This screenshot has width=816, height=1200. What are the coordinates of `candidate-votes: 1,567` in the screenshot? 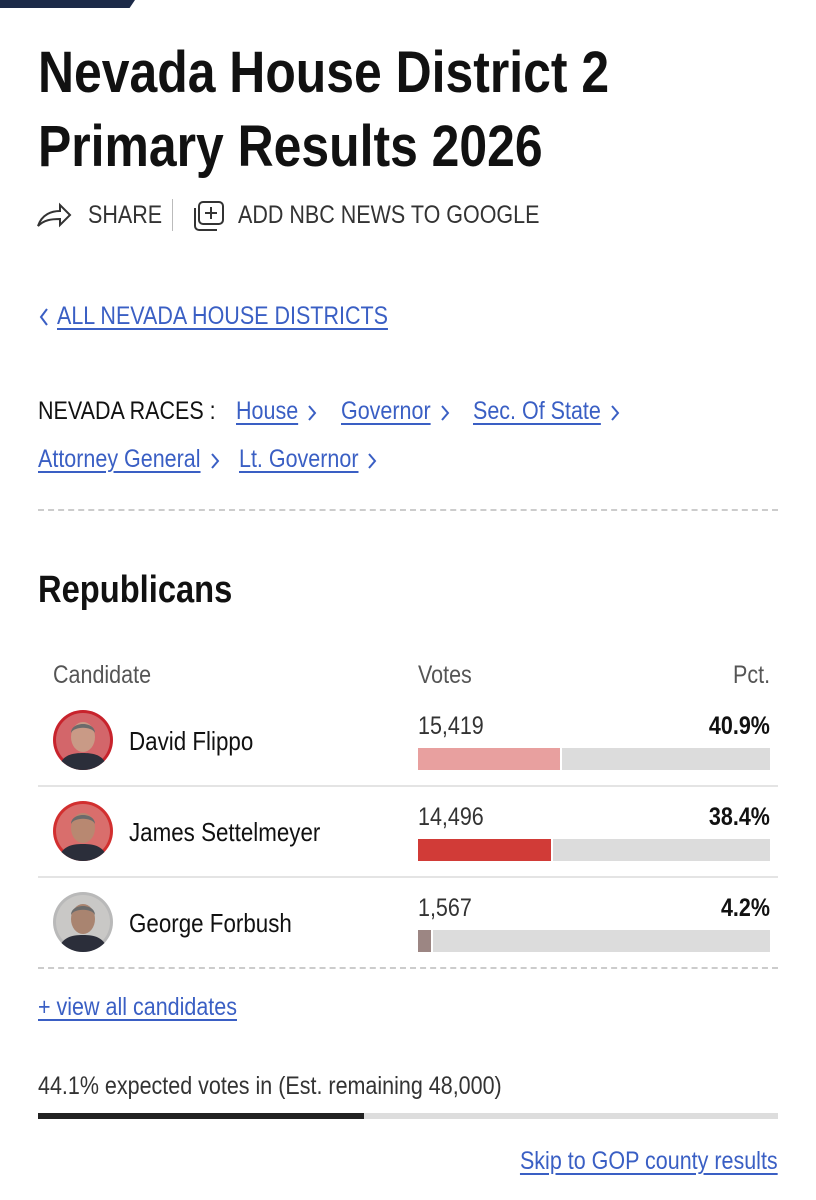 It's located at (445, 908).